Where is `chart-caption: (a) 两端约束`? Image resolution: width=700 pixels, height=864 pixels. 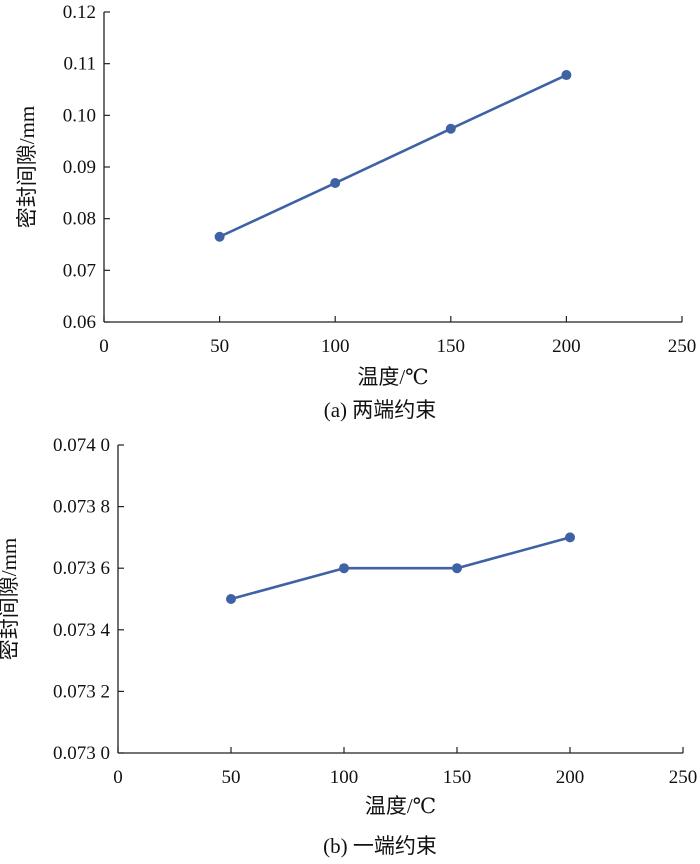
chart-caption: (a) 两端约束 is located at coordinates (380, 410).